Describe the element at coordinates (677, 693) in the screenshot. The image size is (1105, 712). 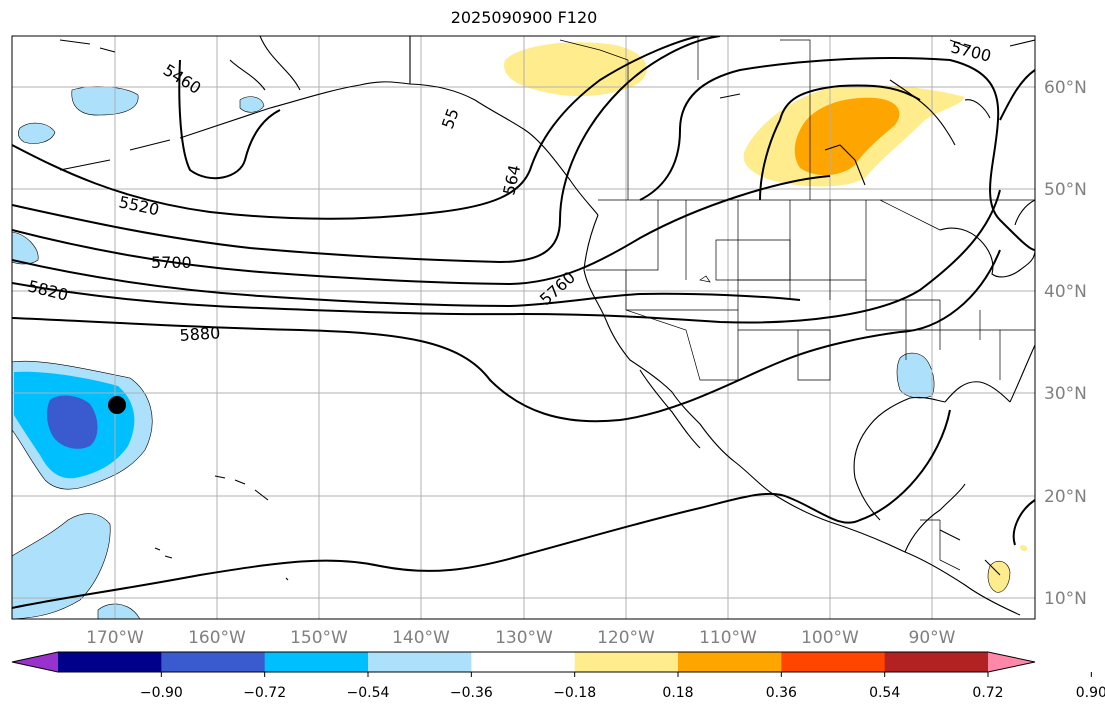
I see `colorbar-tick-label: 0.18` at that location.